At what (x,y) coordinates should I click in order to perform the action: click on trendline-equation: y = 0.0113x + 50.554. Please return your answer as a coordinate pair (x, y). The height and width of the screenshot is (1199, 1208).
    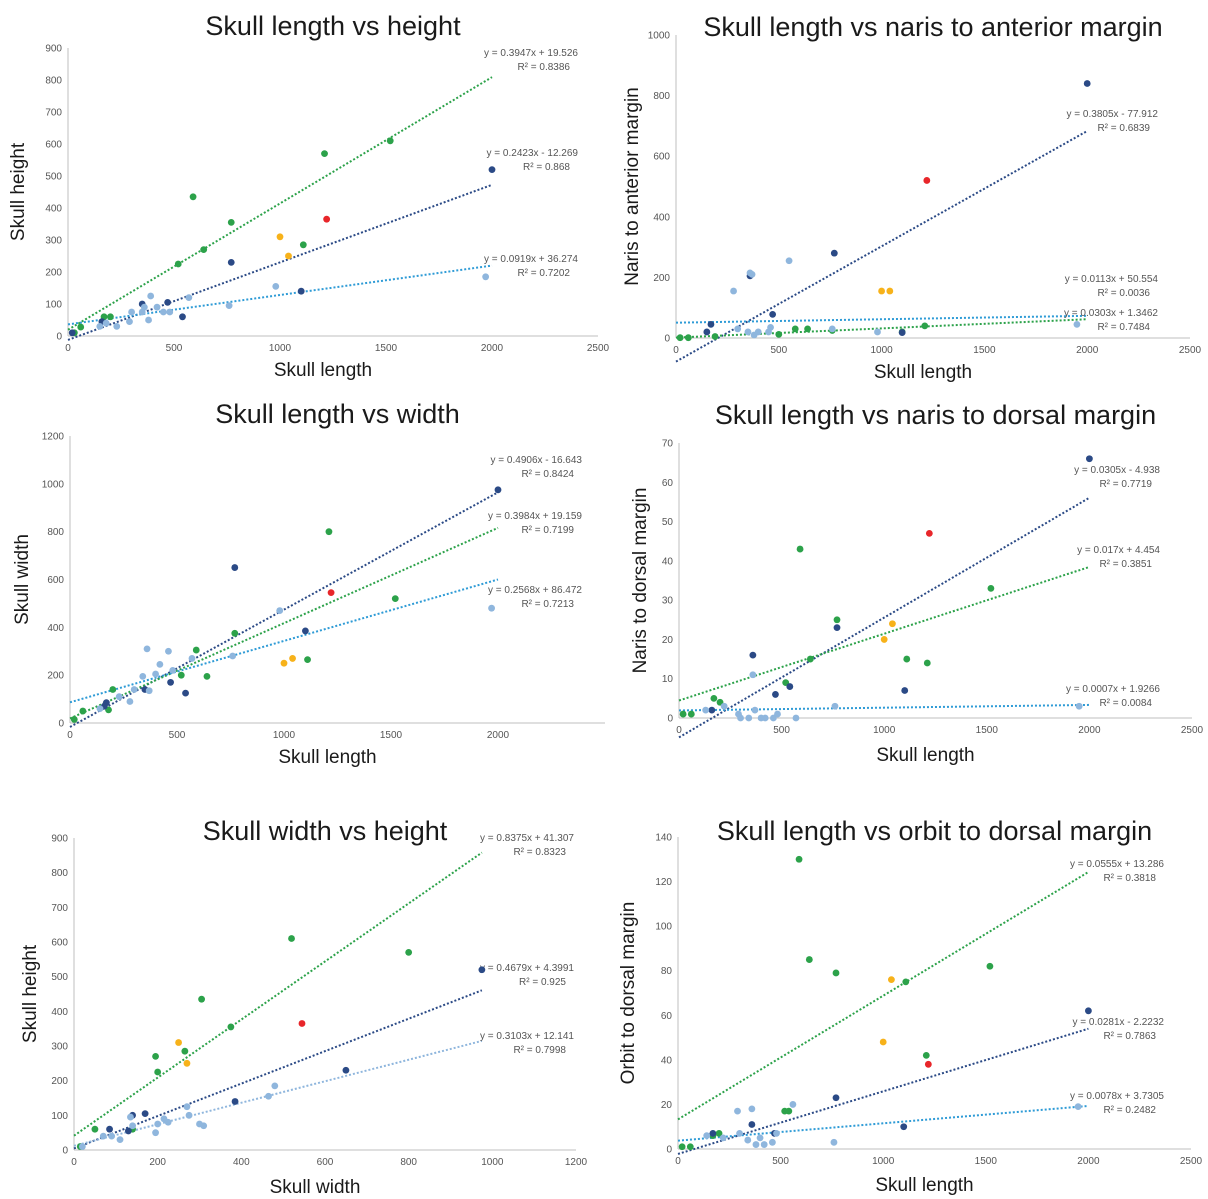
    Looking at the image, I should click on (1112, 279).